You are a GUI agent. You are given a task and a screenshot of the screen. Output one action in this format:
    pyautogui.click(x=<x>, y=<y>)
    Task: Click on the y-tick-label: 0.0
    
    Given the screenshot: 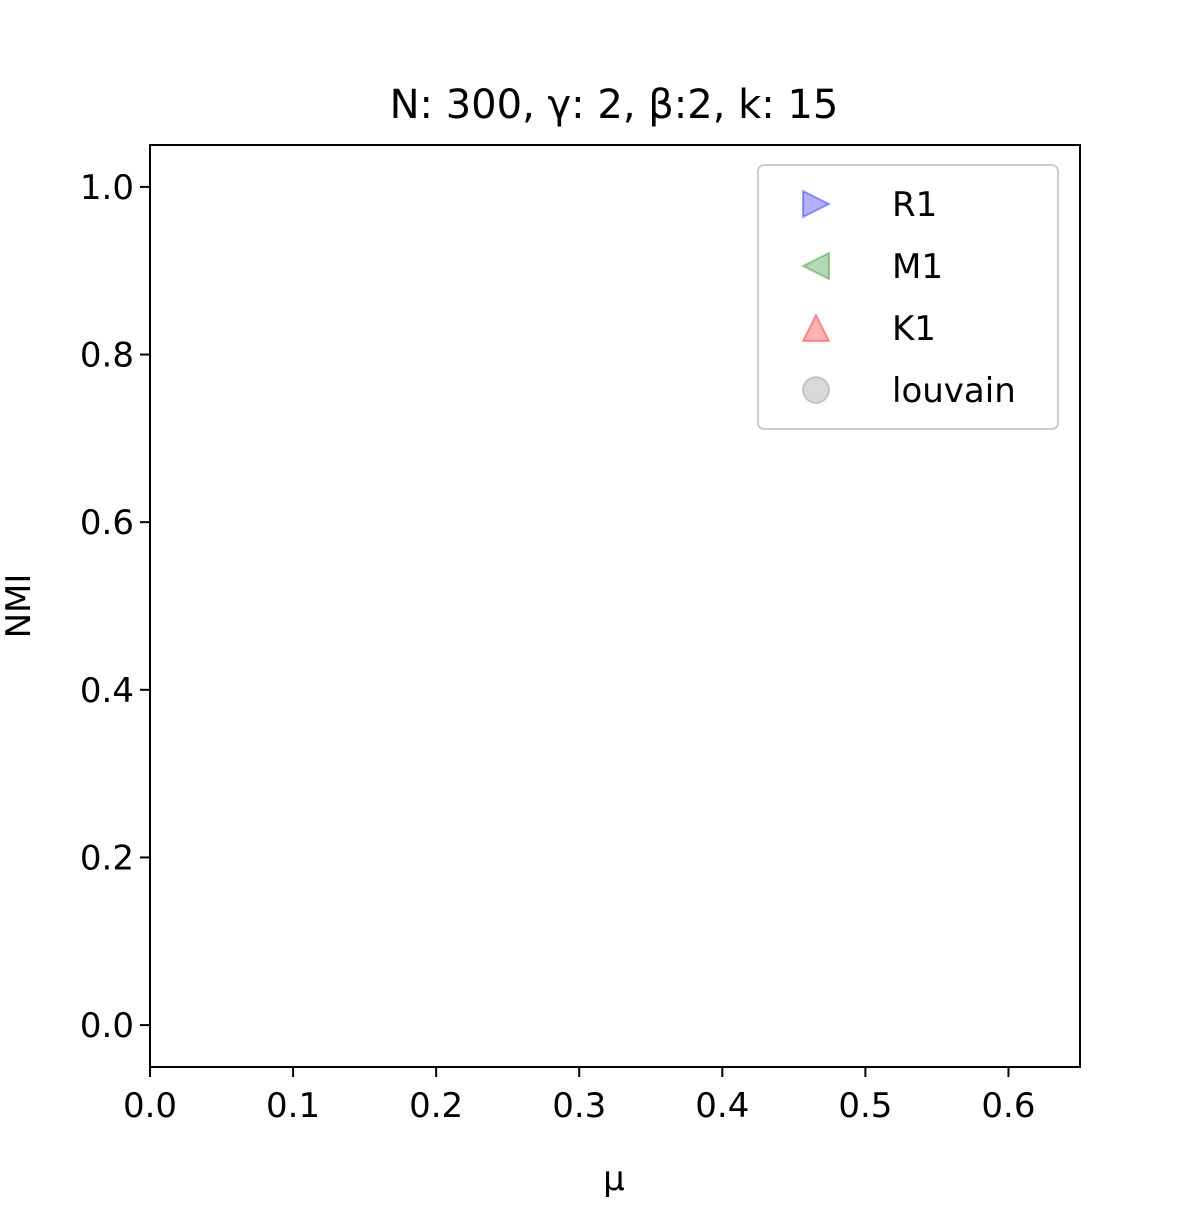 What is the action you would take?
    pyautogui.click(x=107, y=1026)
    